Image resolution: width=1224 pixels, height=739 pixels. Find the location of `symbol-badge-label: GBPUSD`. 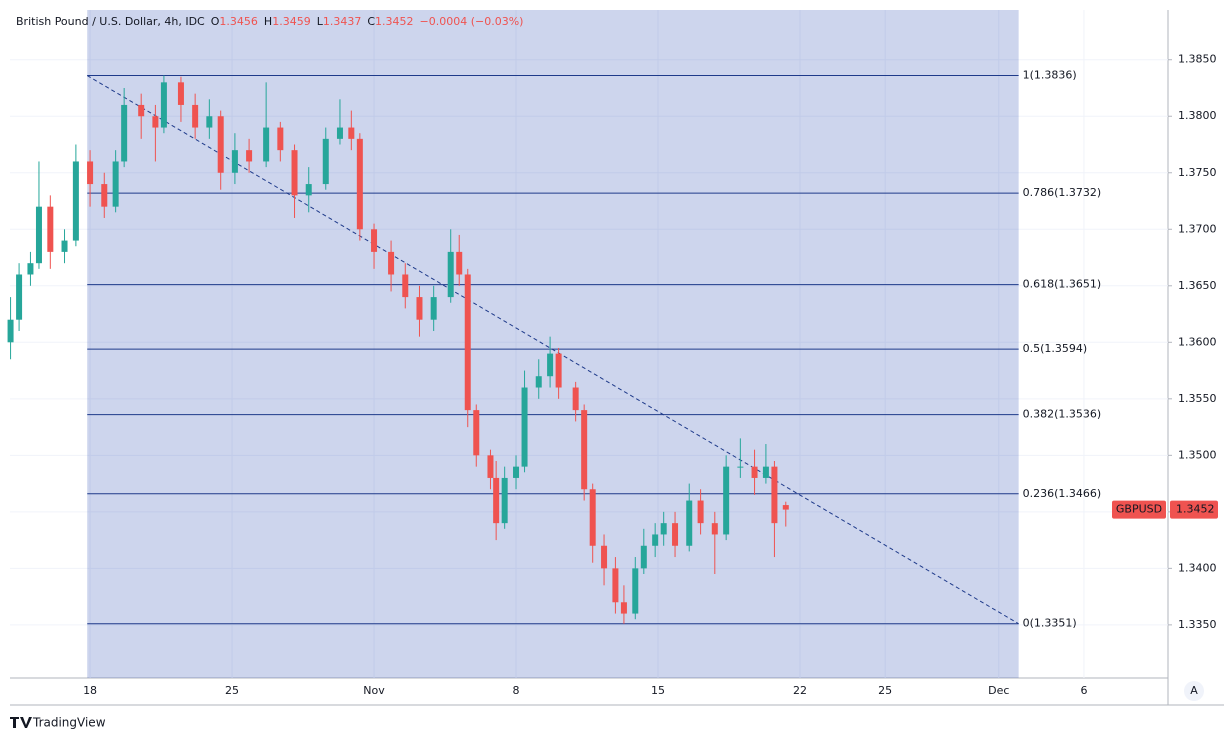

symbol-badge-label: GBPUSD is located at coordinates (1139, 509).